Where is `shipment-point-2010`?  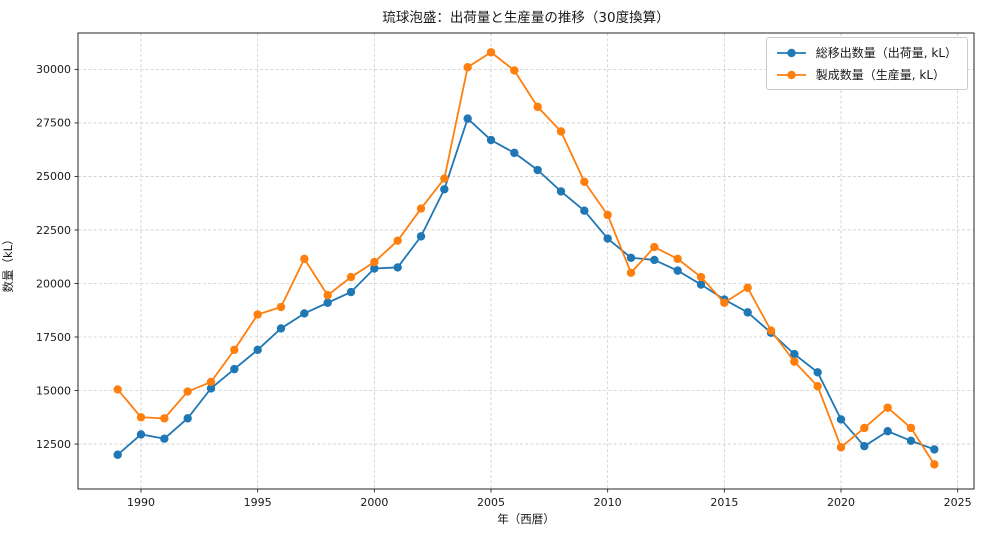 shipment-point-2010 is located at coordinates (607, 238).